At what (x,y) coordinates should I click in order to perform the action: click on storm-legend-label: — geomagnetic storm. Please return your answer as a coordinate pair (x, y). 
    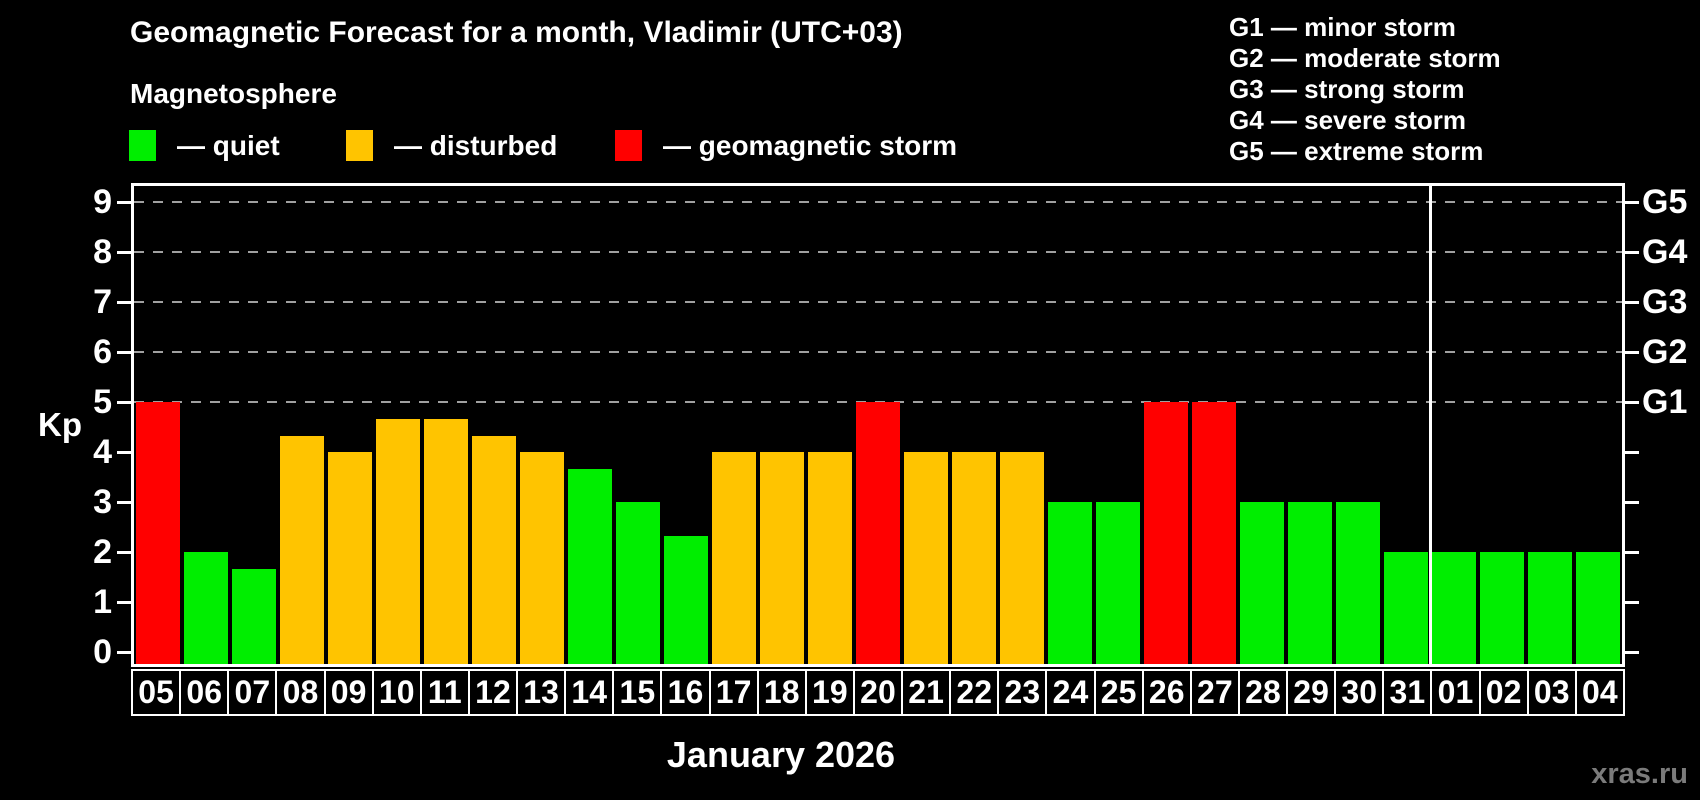
    Looking at the image, I should click on (810, 145).